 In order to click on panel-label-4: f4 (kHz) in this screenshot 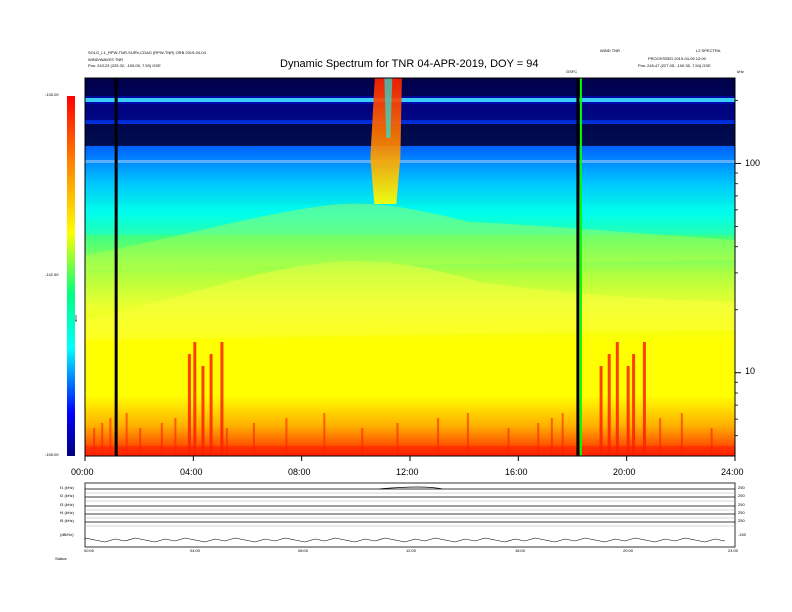, I will do `click(67, 512)`.